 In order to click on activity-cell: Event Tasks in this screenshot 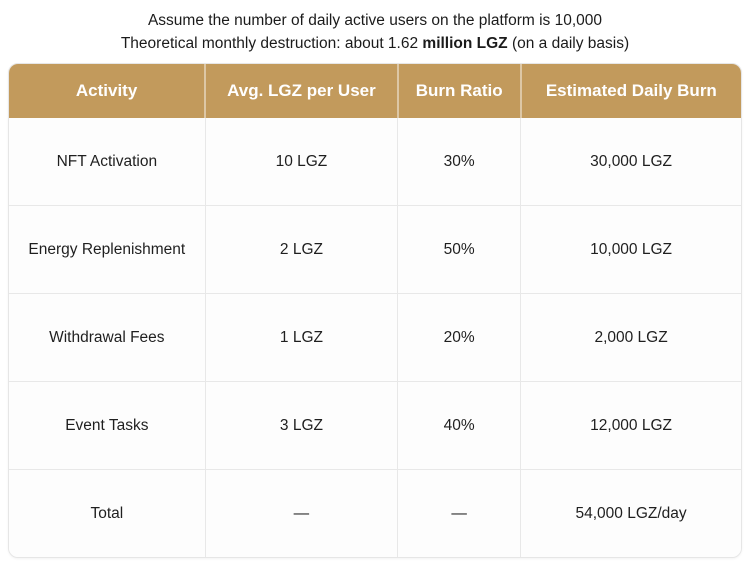, I will do `click(107, 425)`.